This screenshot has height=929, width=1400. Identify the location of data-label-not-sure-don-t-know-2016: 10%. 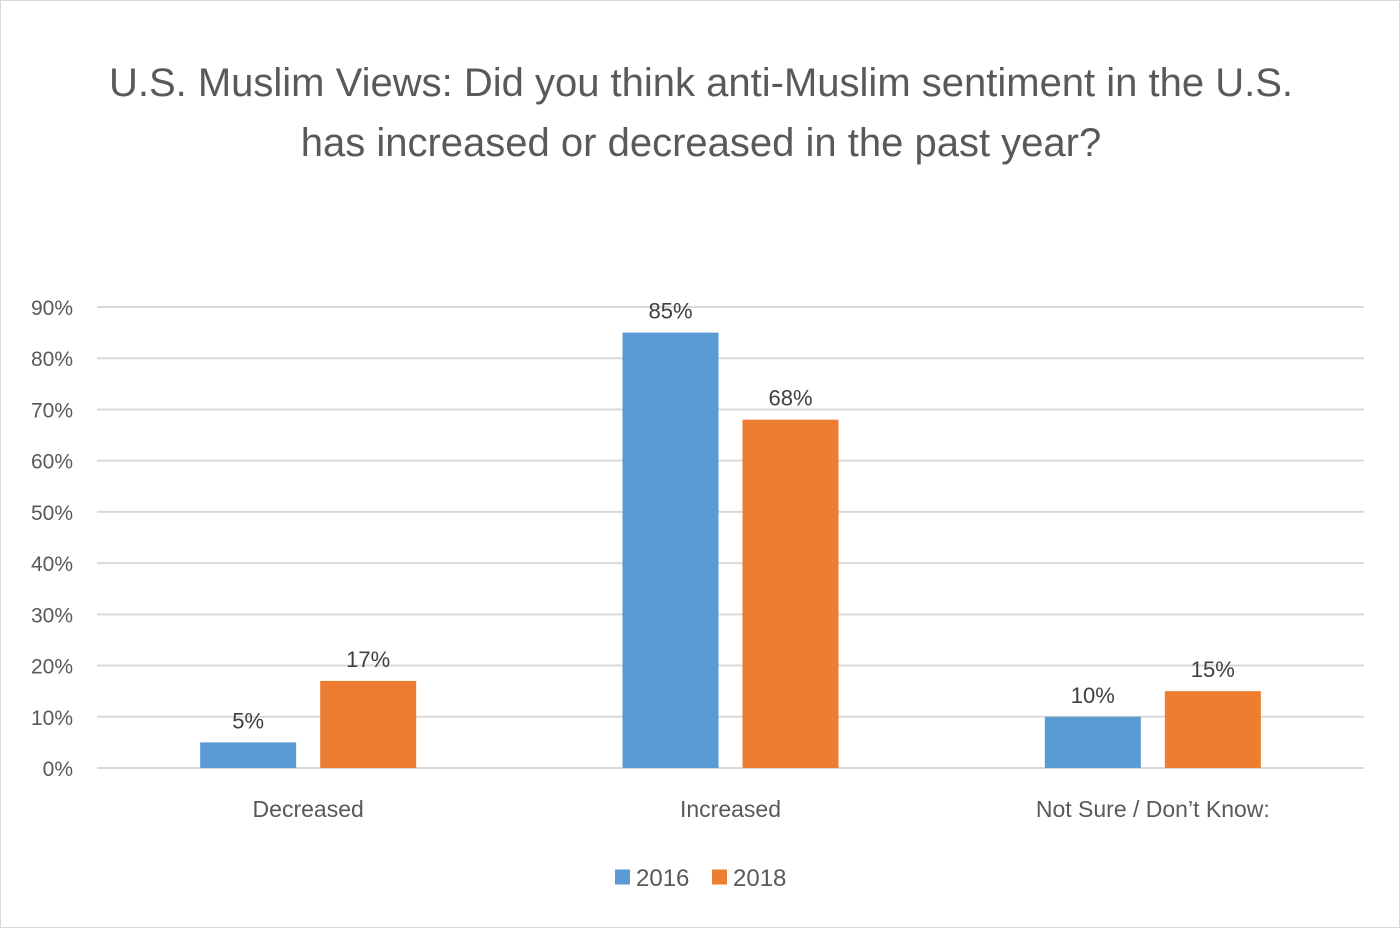
(1093, 695).